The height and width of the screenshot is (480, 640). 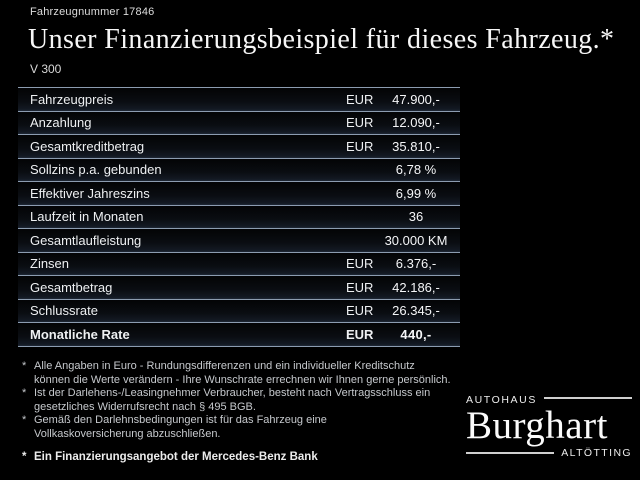 I want to click on row-label: Monatliche Rate, so click(x=80, y=334).